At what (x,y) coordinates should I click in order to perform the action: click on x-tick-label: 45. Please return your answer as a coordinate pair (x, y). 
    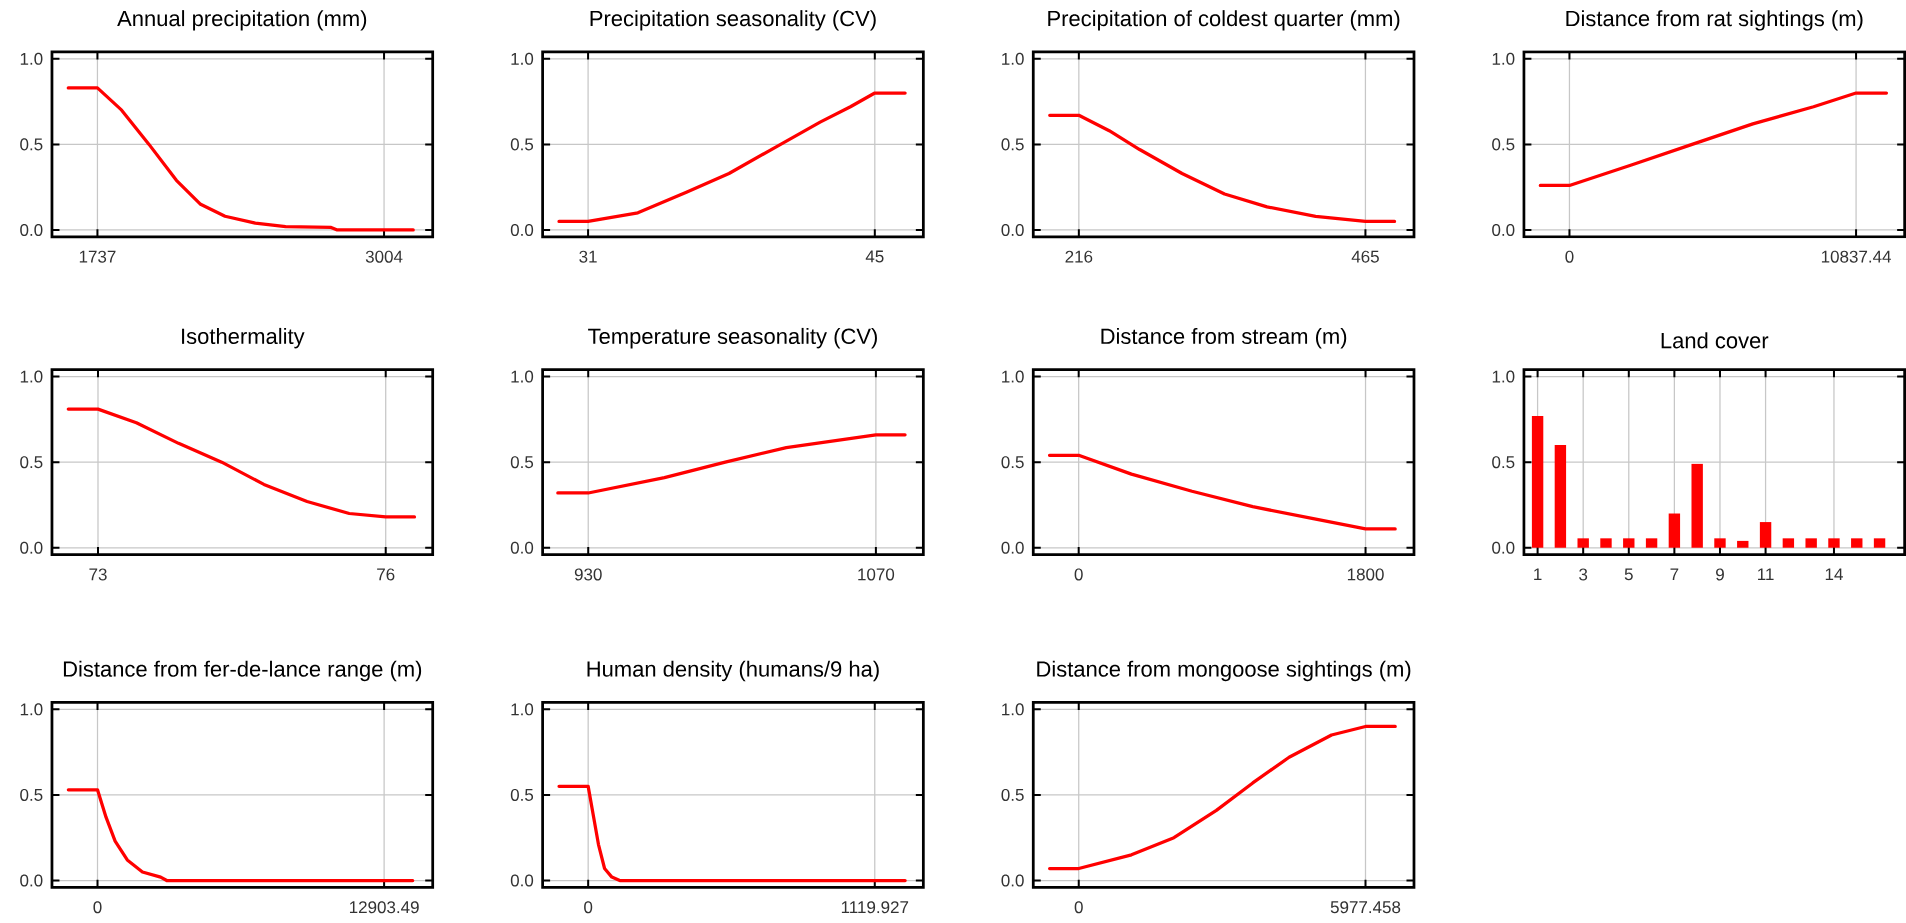
    Looking at the image, I should click on (874, 256).